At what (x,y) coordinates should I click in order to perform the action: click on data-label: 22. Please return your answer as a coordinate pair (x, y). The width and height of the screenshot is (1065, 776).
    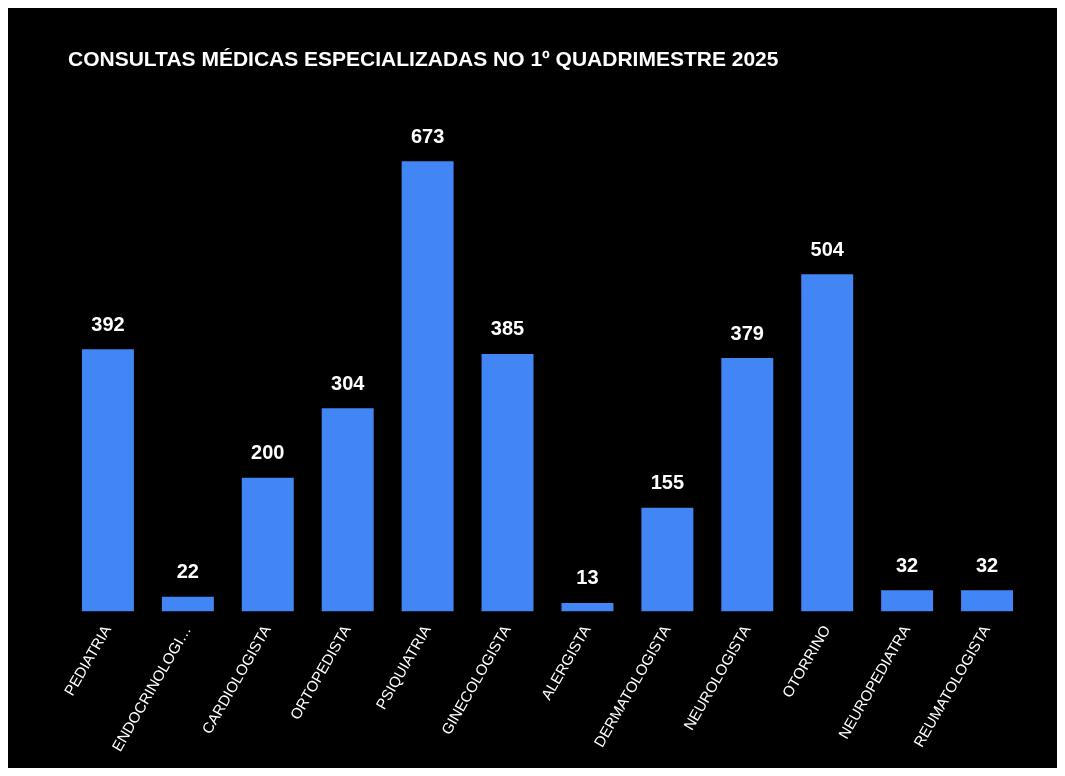
    Looking at the image, I should click on (187, 571).